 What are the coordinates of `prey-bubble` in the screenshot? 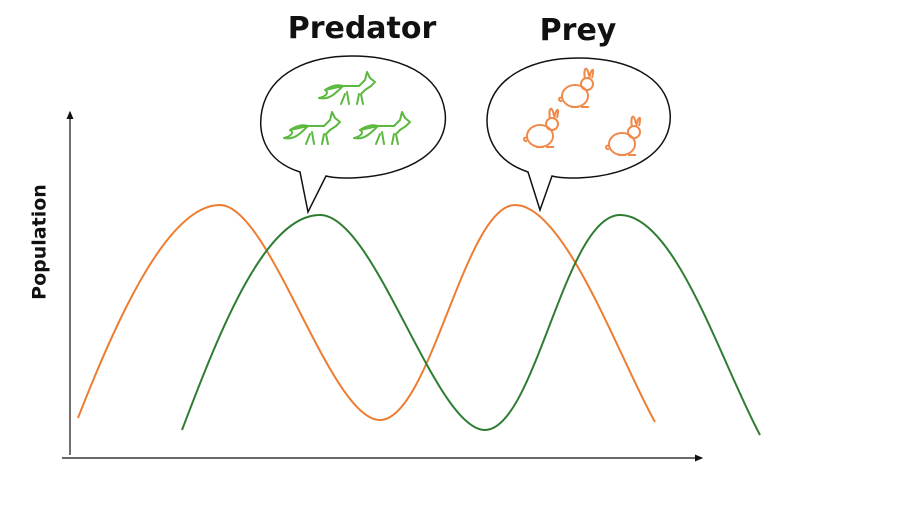 It's located at (578, 135).